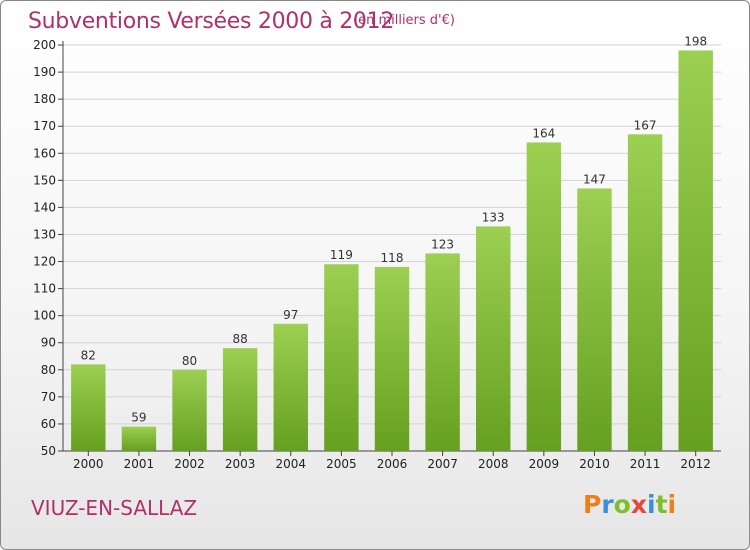 The height and width of the screenshot is (550, 750). Describe the element at coordinates (44, 234) in the screenshot. I see `y-tick-label: 130` at that location.